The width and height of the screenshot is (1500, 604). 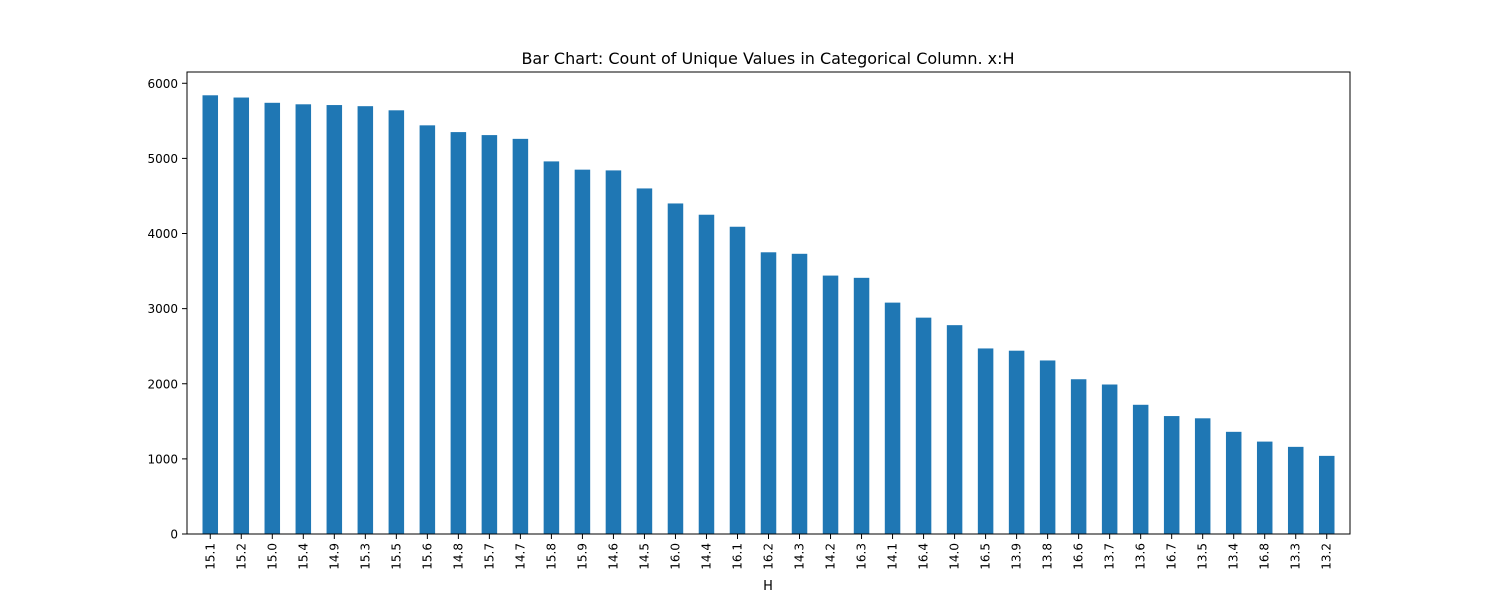 What do you see at coordinates (458, 333) in the screenshot?
I see `bar-14.8` at bounding box center [458, 333].